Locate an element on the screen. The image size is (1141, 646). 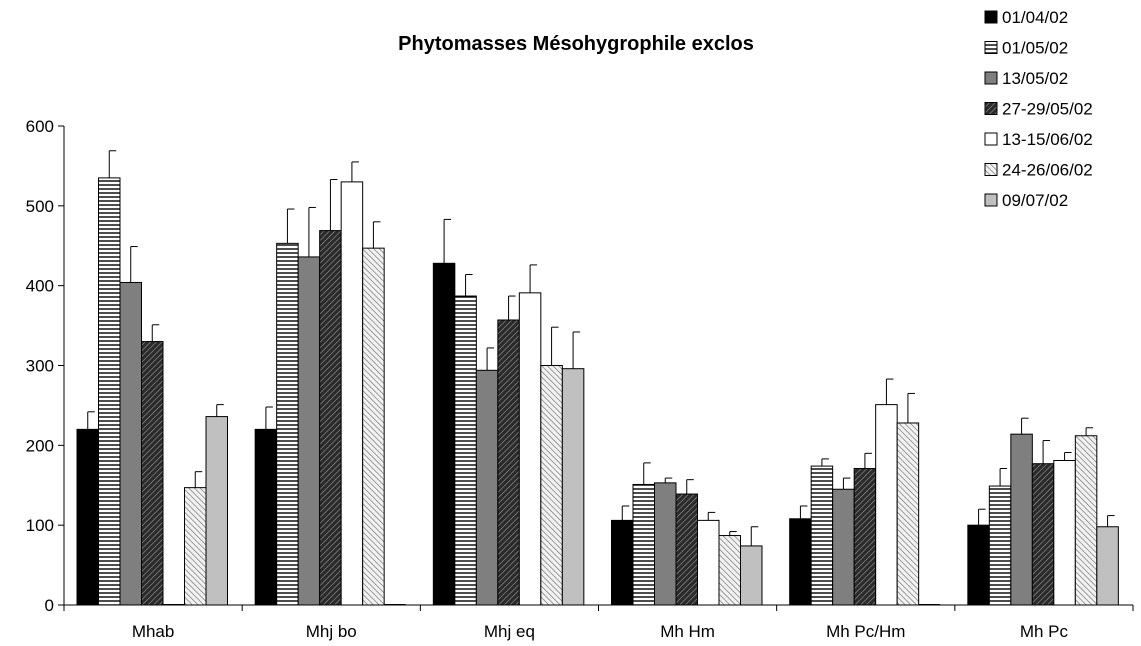
y-tick-label: 0 is located at coordinates (49, 605).